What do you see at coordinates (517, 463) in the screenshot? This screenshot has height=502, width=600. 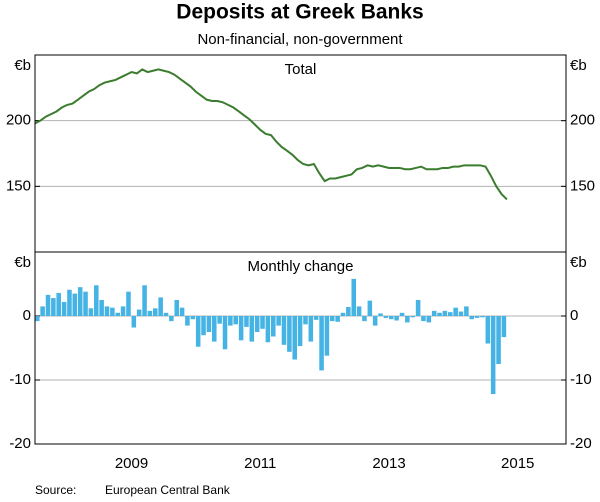 I see `x-tick-label: 2015` at bounding box center [517, 463].